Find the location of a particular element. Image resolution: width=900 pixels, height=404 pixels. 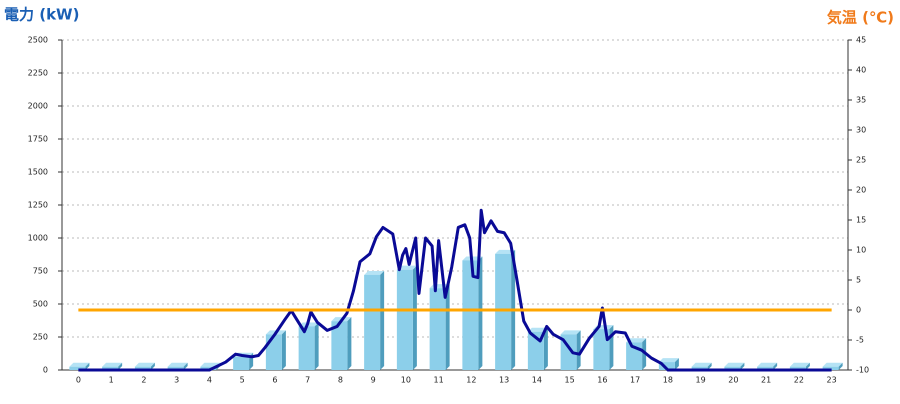

x-tick-label: 20 is located at coordinates (733, 380).